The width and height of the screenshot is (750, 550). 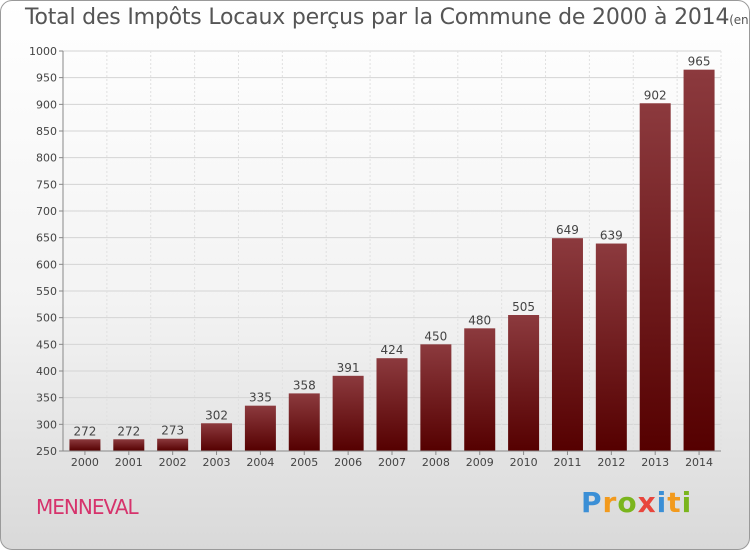 I want to click on bar-value-label: 902, so click(x=655, y=95).